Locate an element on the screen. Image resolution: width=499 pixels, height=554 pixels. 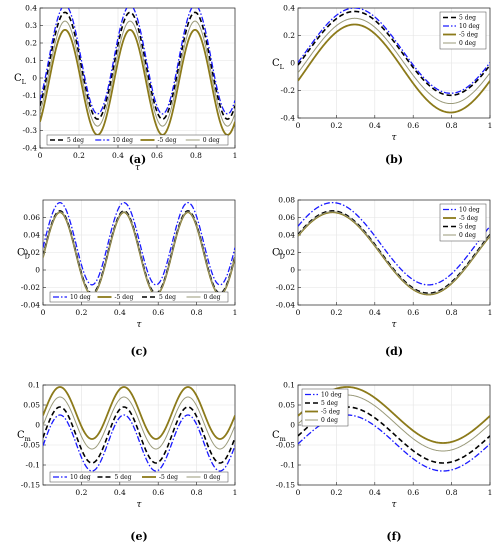
y-axis-label-sub: D is located at coordinates (27, 257).